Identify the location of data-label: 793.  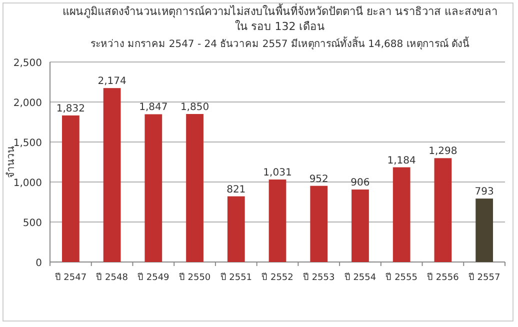
(484, 192).